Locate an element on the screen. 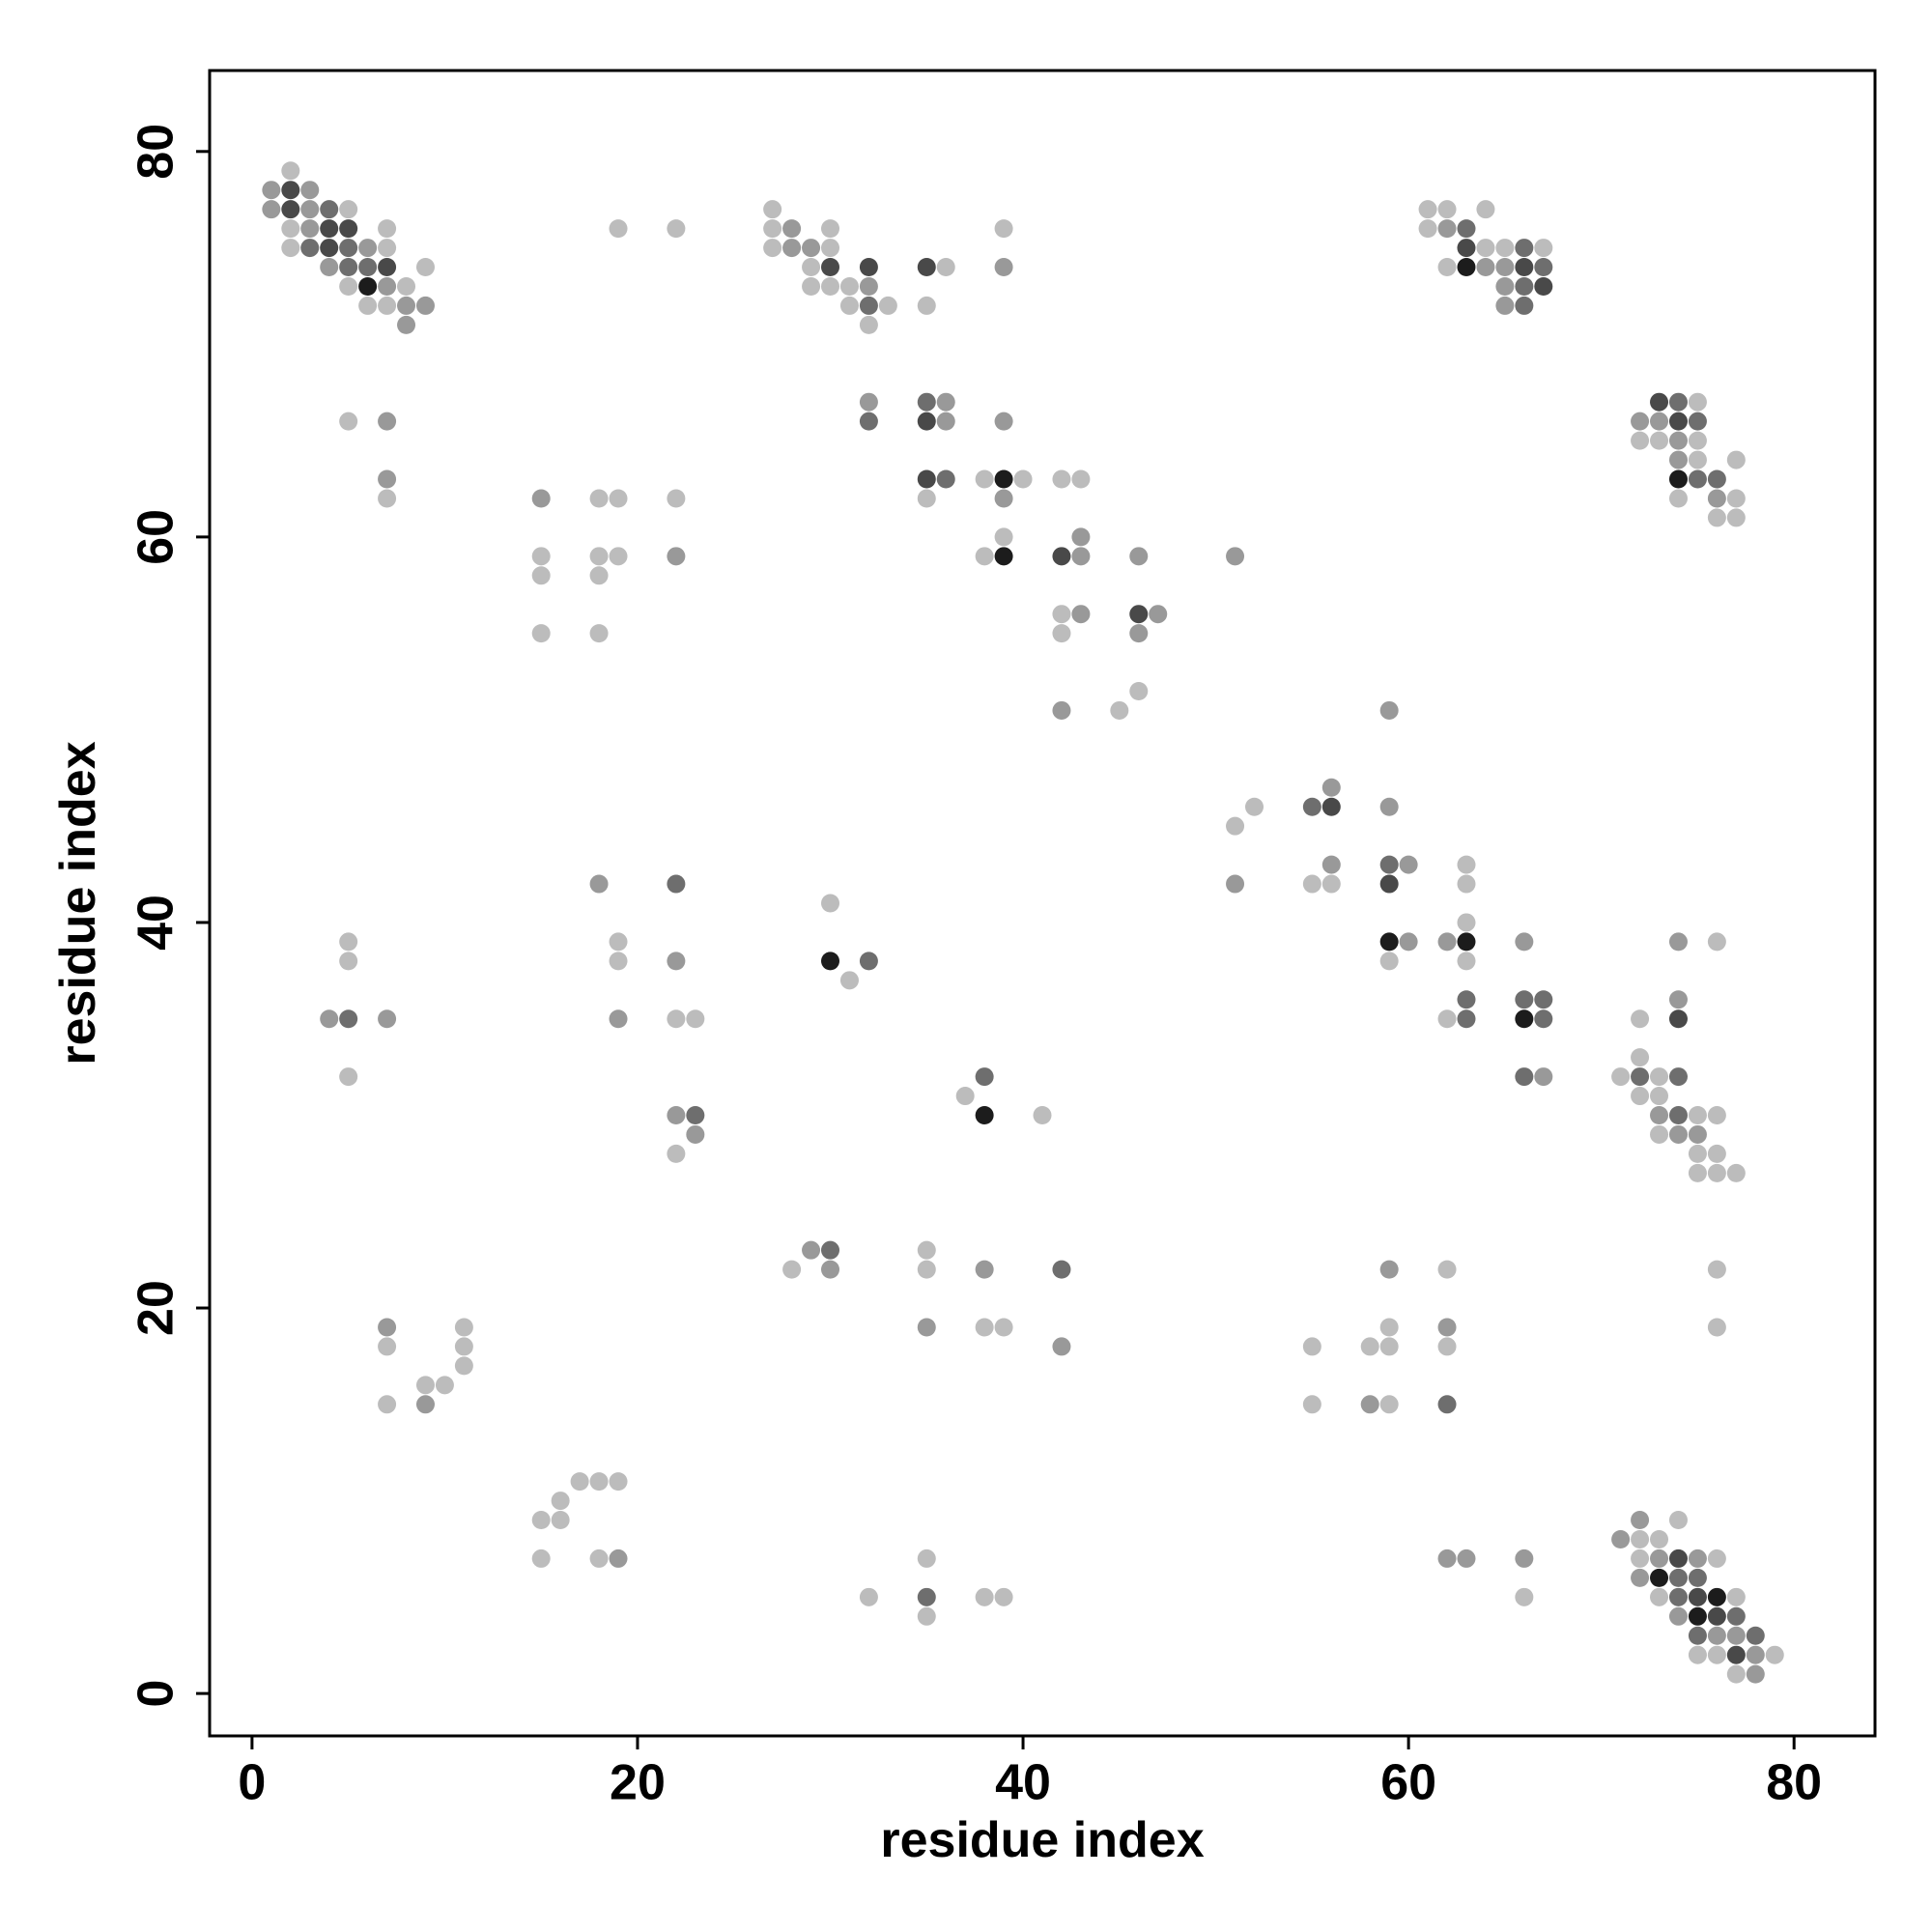  y-tick-label: 20 is located at coordinates (156, 1308).